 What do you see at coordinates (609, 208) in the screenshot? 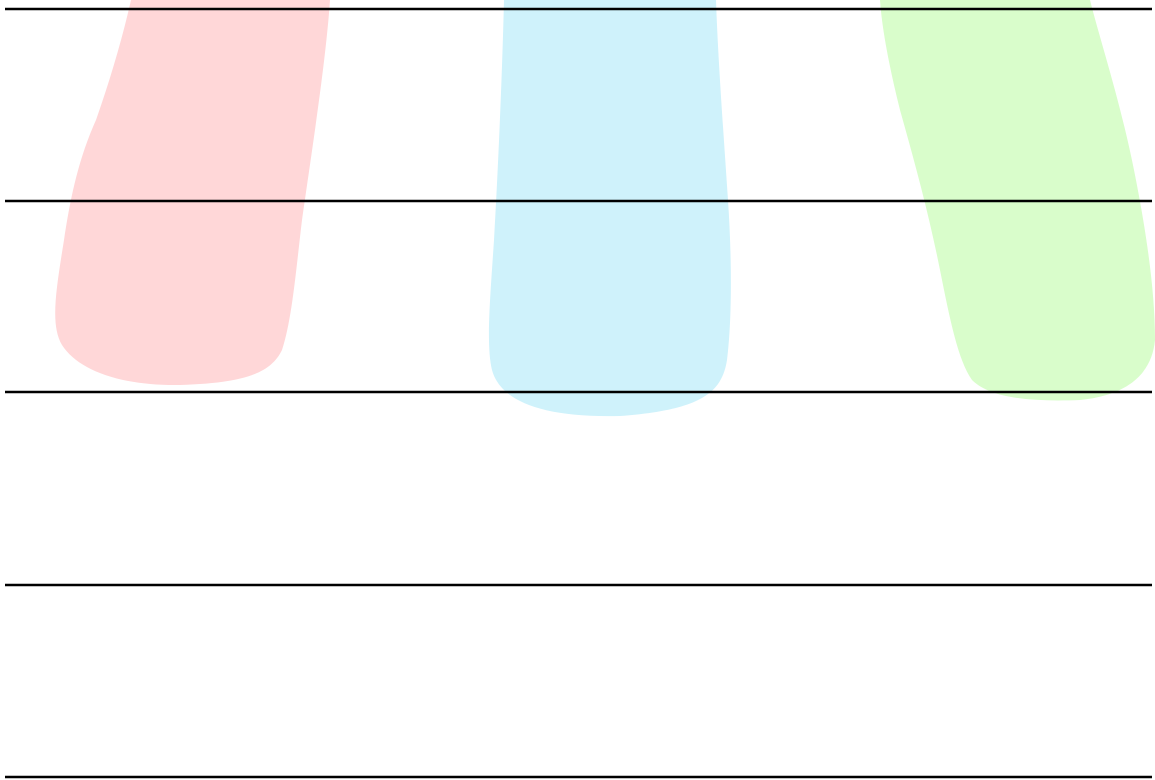
I see `blue-stripe` at bounding box center [609, 208].